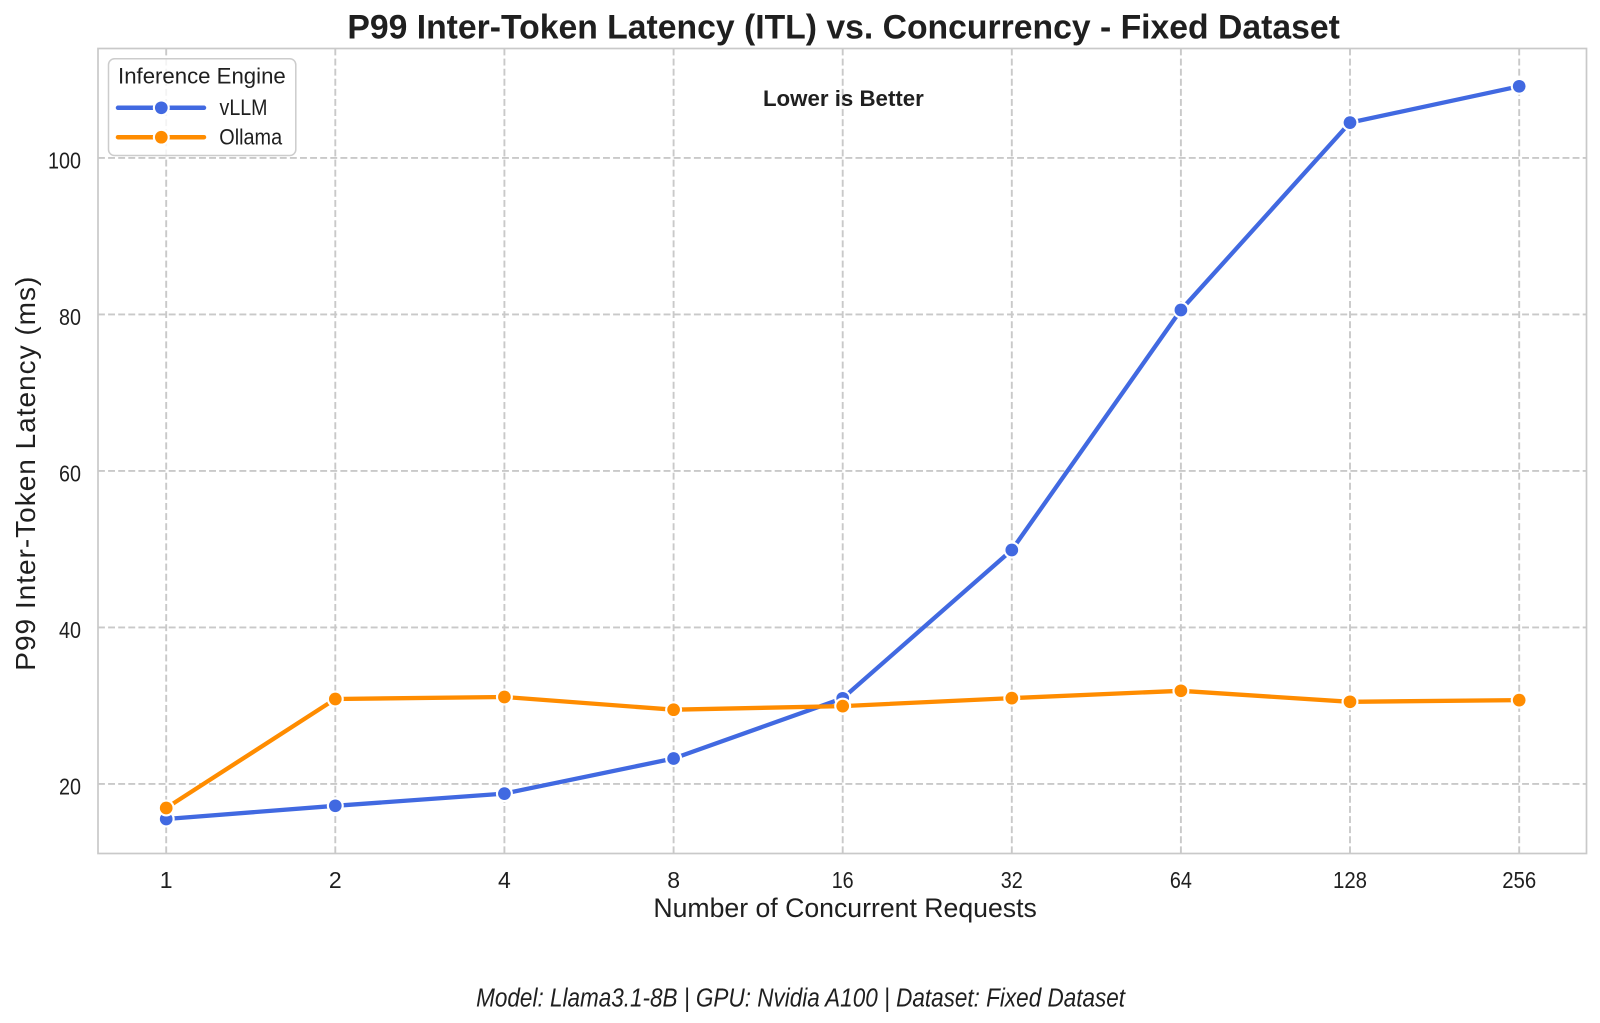 The height and width of the screenshot is (1023, 1600). Describe the element at coordinates (25, 474) in the screenshot. I see `svg-text: P99 Inter-Token Latency (ms)` at that location.